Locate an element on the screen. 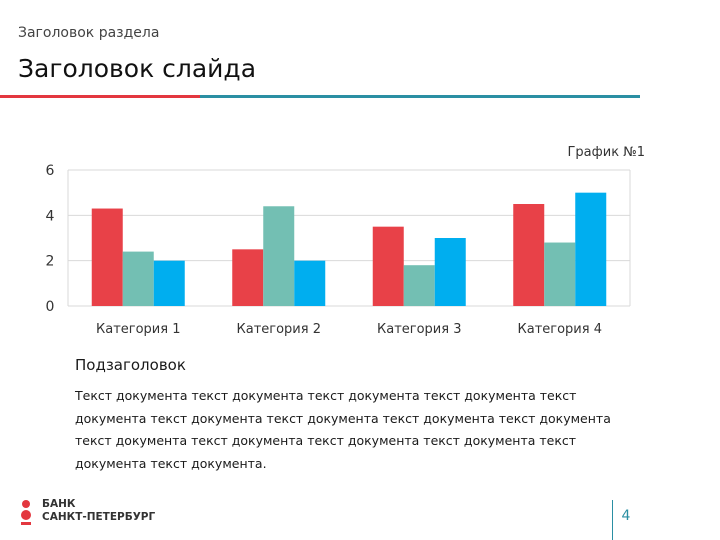 This screenshot has width=720, height=540. x-tick-label: Категория 2 is located at coordinates (279, 329).